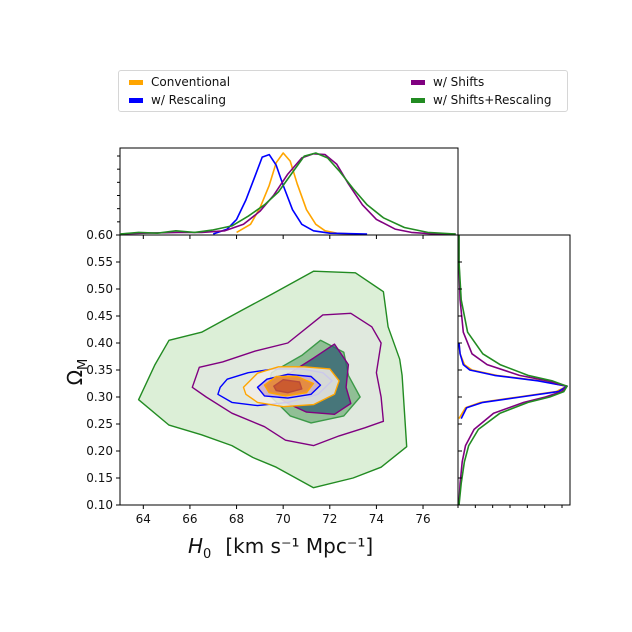 The width and height of the screenshot is (632, 632). I want to click on y-tick-label: 0.60, so click(99, 235).